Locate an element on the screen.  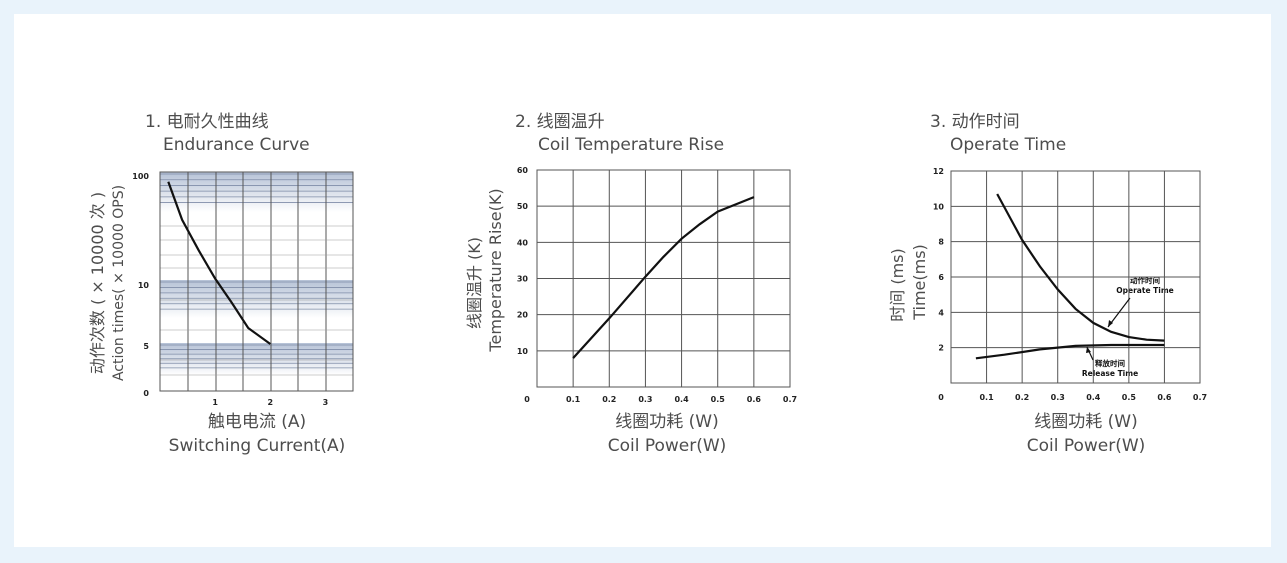
chart1-title-en: Endurance Curve is located at coordinates (236, 145).